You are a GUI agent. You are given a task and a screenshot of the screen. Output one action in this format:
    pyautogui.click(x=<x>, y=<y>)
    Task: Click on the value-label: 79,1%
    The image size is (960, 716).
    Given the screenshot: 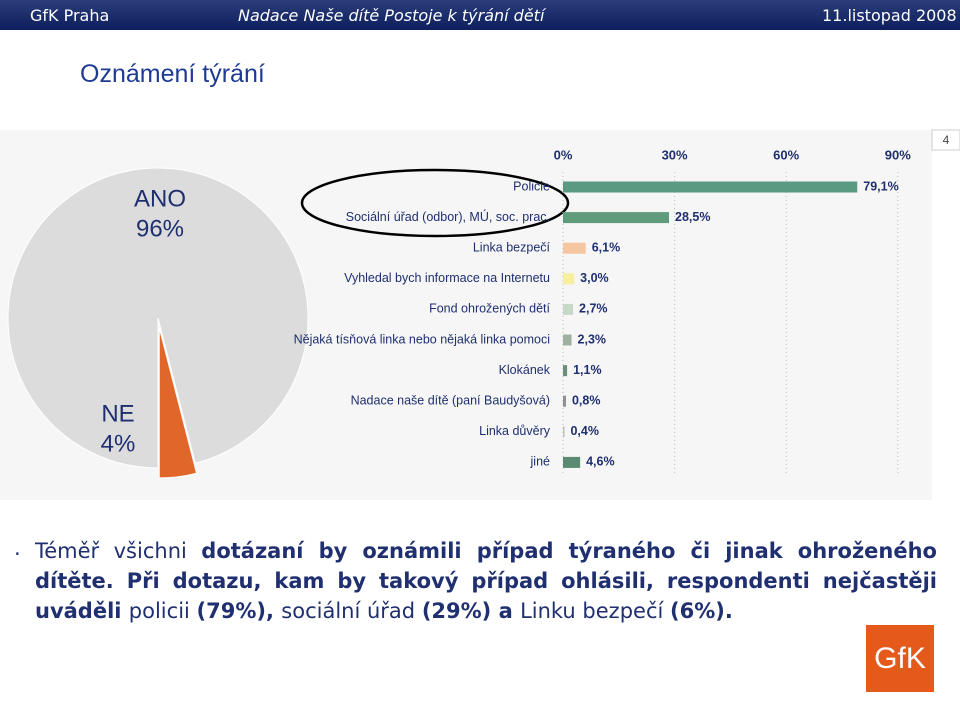 What is the action you would take?
    pyautogui.click(x=880, y=186)
    